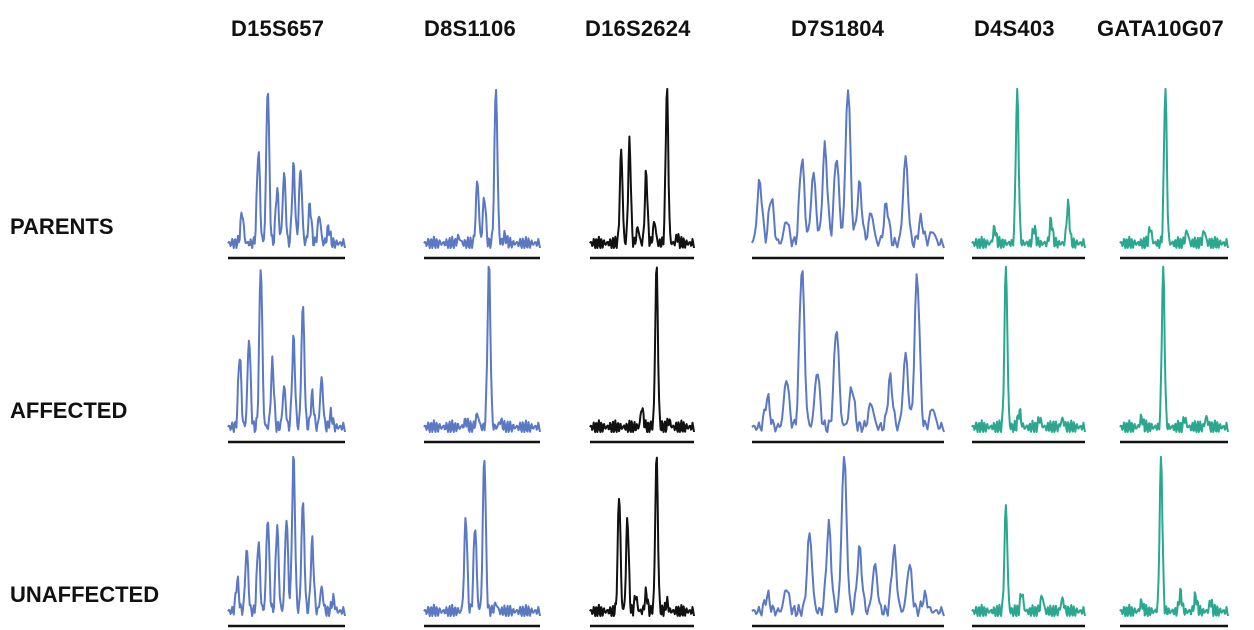 Image resolution: width=1254 pixels, height=630 pixels. I want to click on trace-parents-d16s2624, so click(642, 168).